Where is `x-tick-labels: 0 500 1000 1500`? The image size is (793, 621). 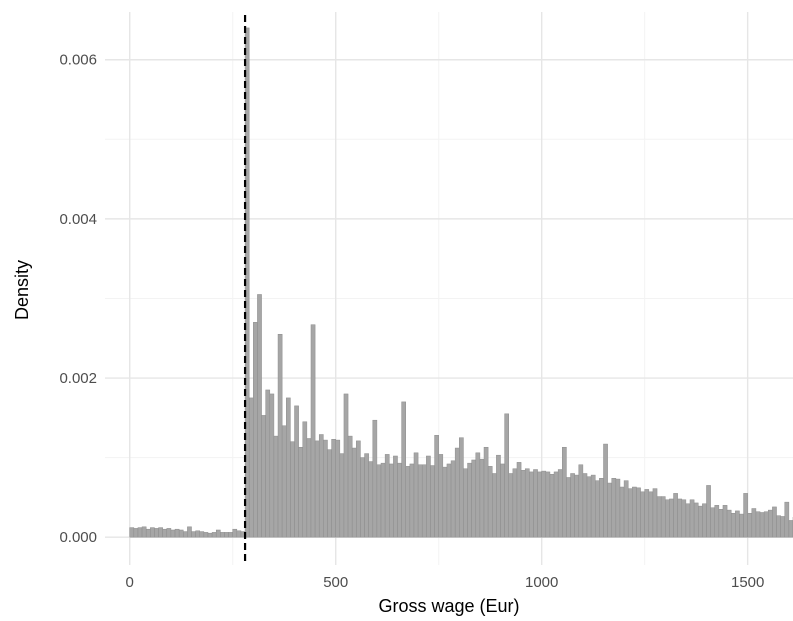
x-tick-labels: 0 500 1000 1500 is located at coordinates (445, 582).